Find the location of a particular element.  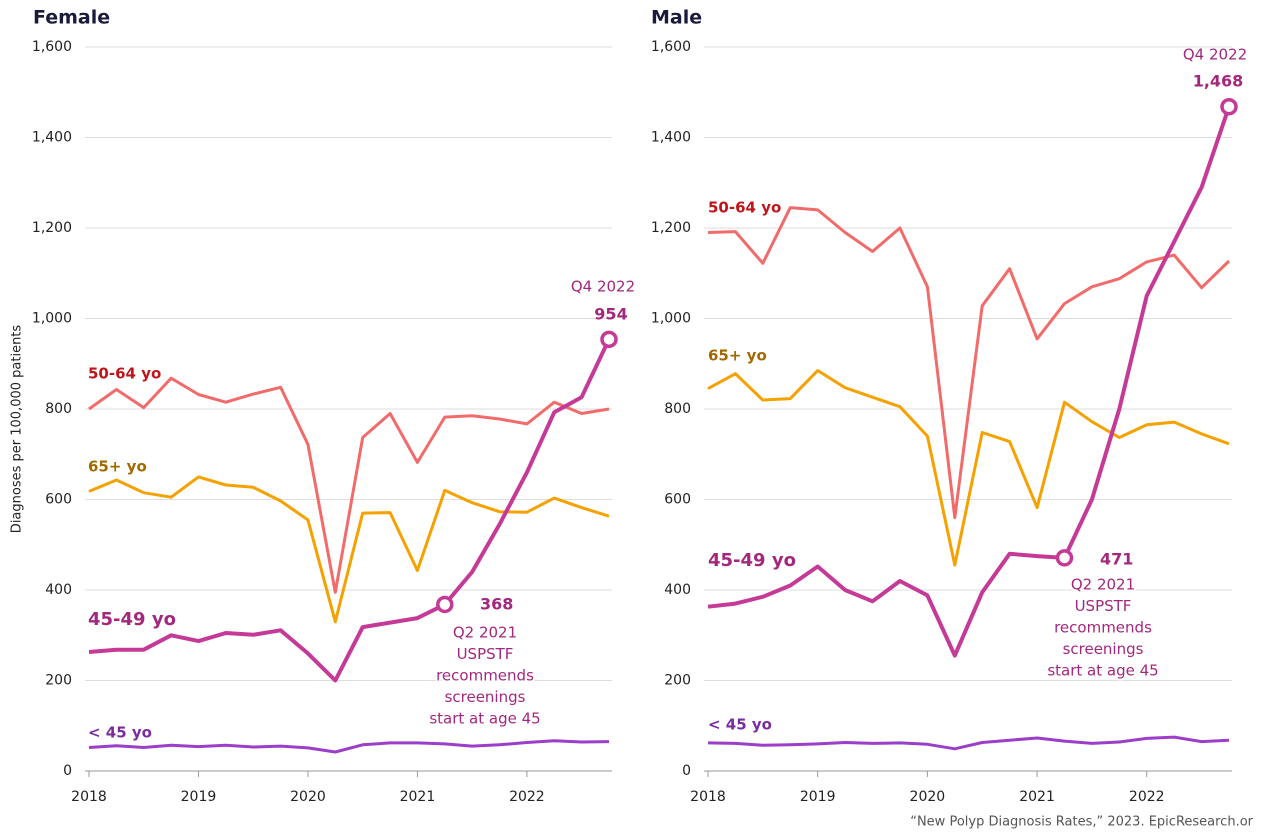

panel-title: Male is located at coordinates (676, 18).